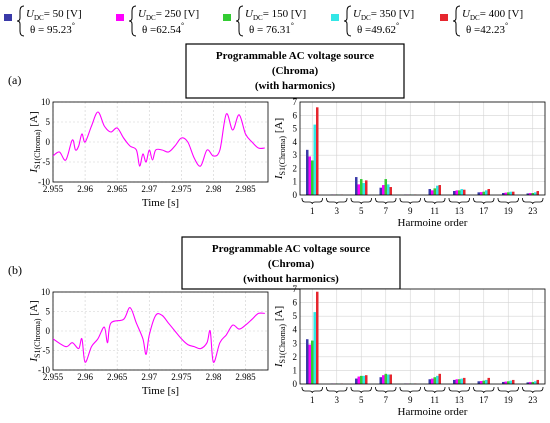  Describe the element at coordinates (295, 289) in the screenshot. I see `y-tick-label: 7` at that location.